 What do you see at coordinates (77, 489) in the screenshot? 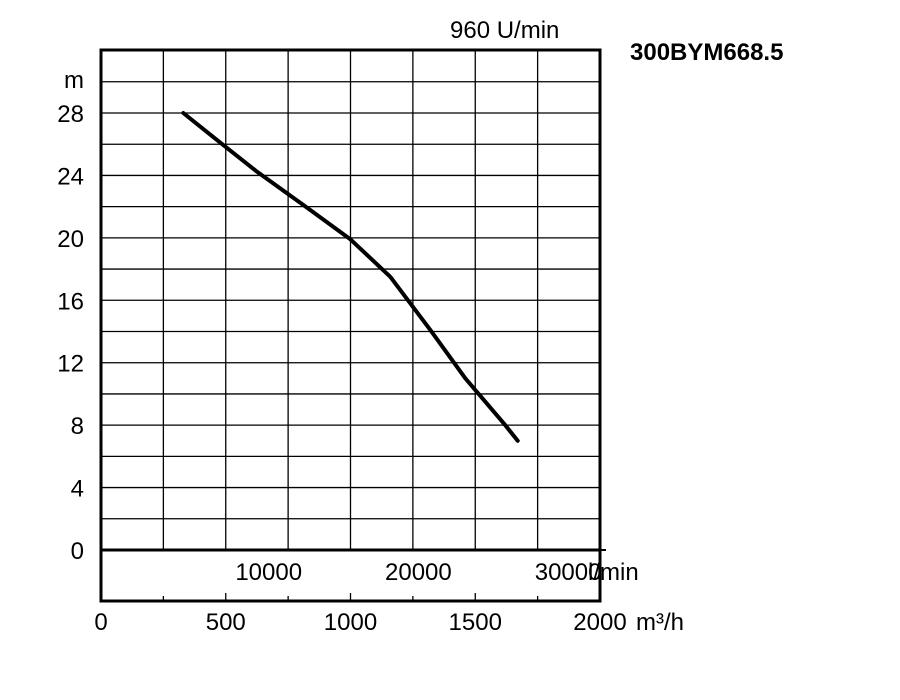
I see `y-tick-label: 4` at bounding box center [77, 489].